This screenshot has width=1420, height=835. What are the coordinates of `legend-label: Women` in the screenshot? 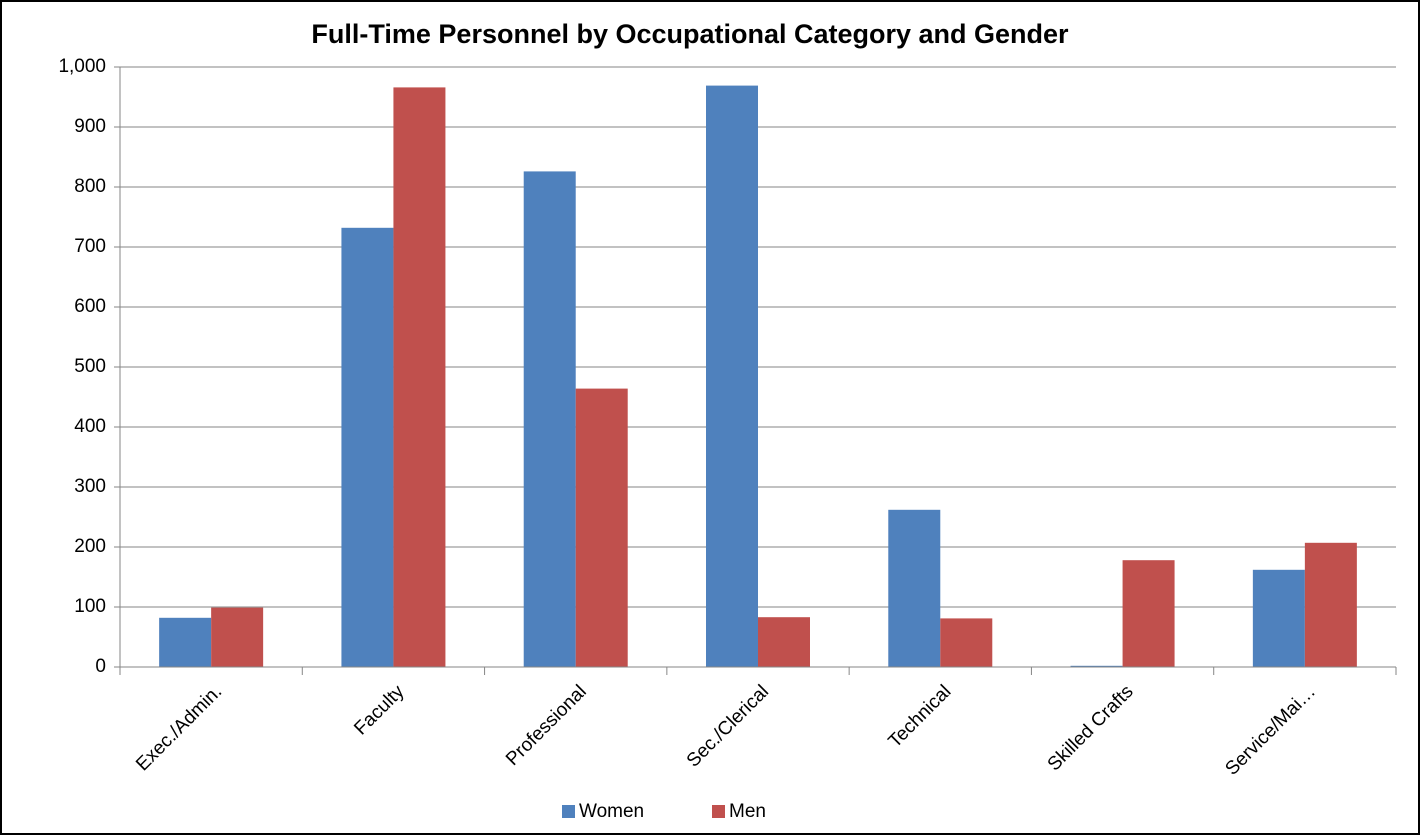 It's located at (611, 811).